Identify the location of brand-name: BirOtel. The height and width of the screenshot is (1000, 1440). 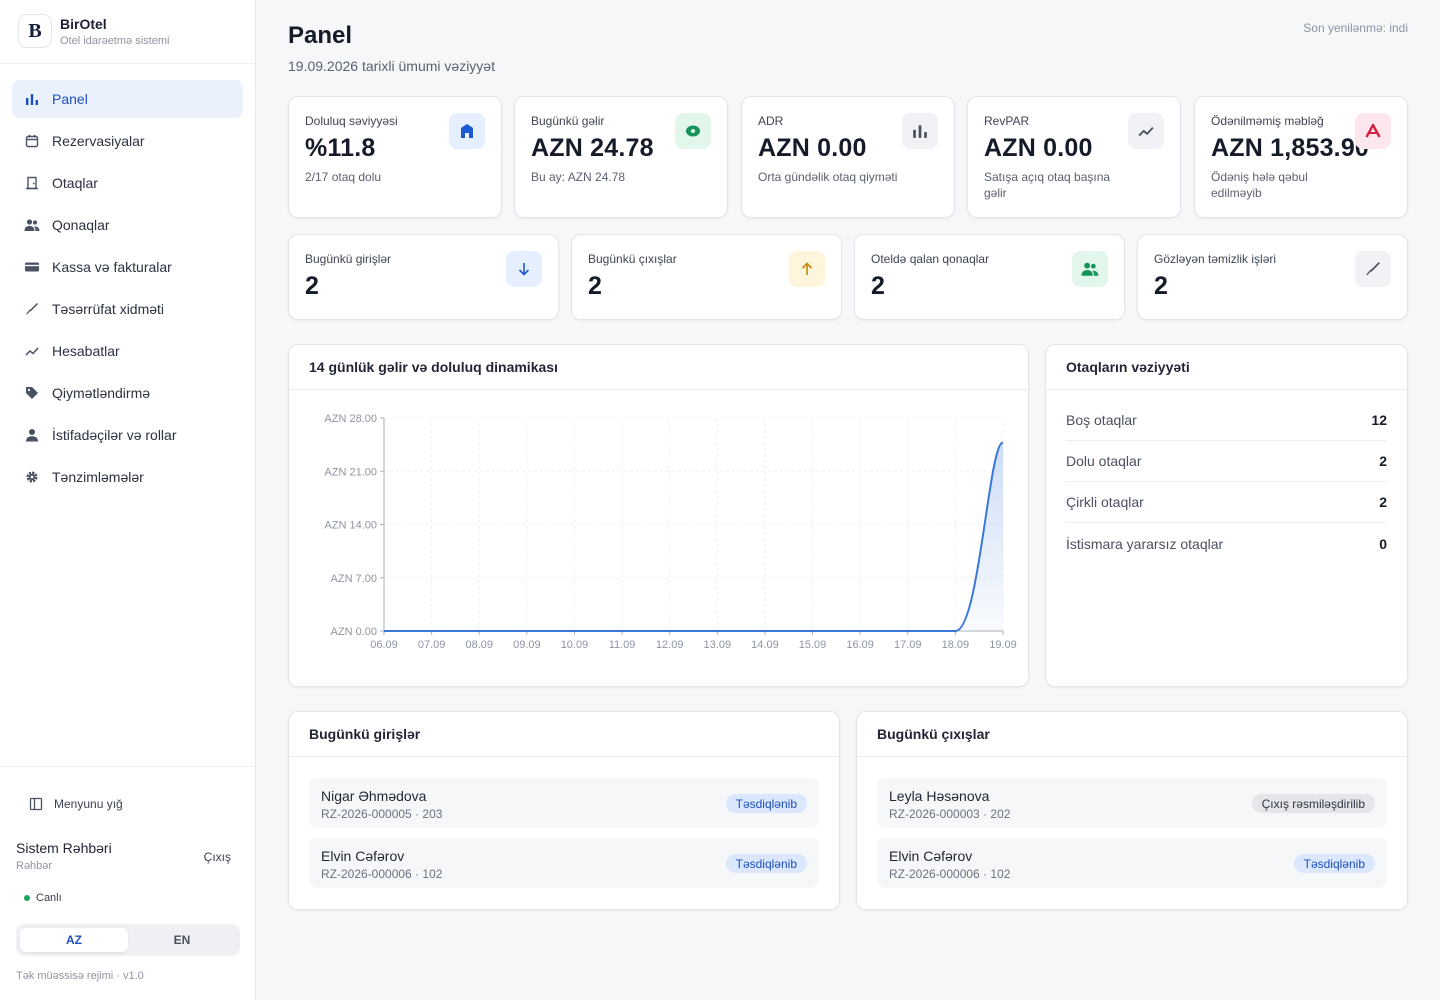
(83, 23).